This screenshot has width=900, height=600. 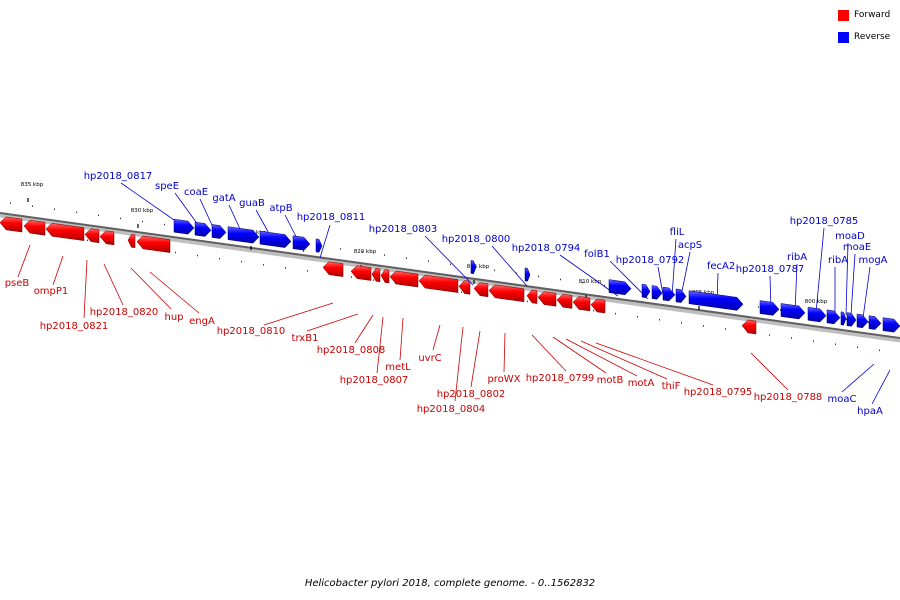 I want to click on gene-label: hp2018_0803, so click(x=403, y=229).